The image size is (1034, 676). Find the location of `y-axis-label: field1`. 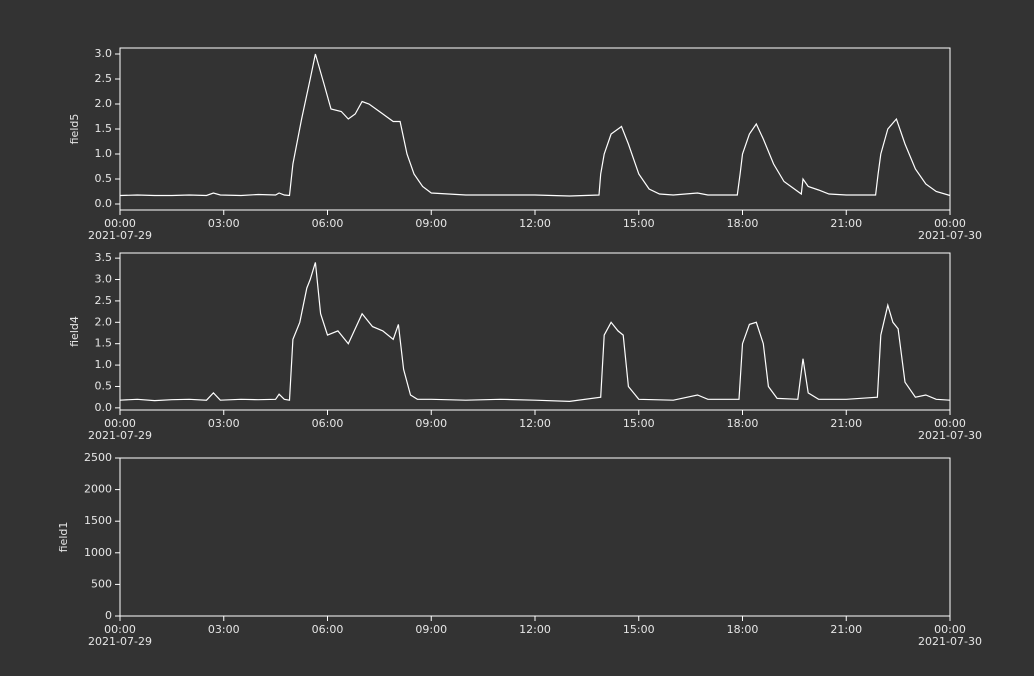

y-axis-label: field1 is located at coordinates (63, 537).